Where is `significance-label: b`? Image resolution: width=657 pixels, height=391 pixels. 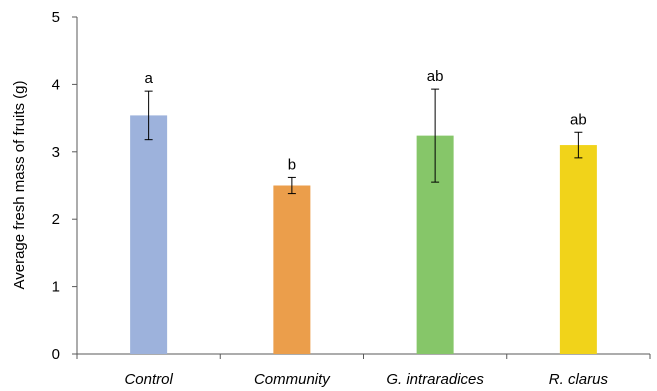 significance-label: b is located at coordinates (292, 164).